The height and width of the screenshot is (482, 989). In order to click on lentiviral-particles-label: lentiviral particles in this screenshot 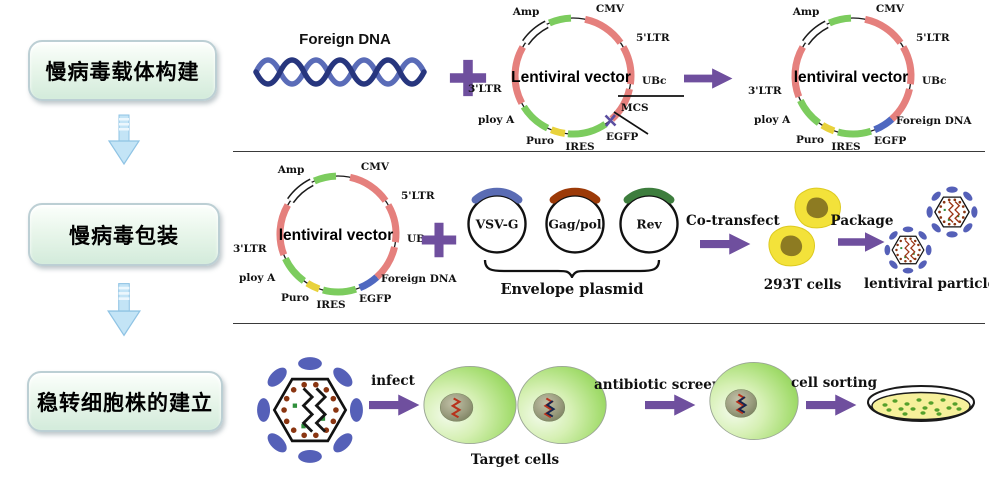, I will do `click(926, 284)`.